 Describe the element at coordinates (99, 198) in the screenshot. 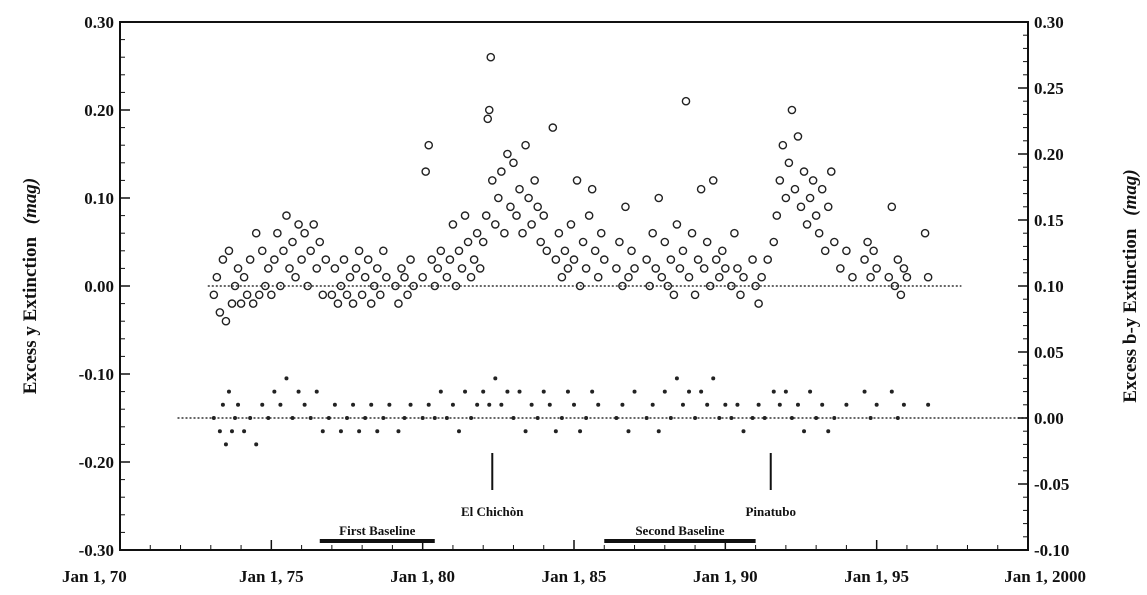

I see `left-tick-label: 0.10` at that location.